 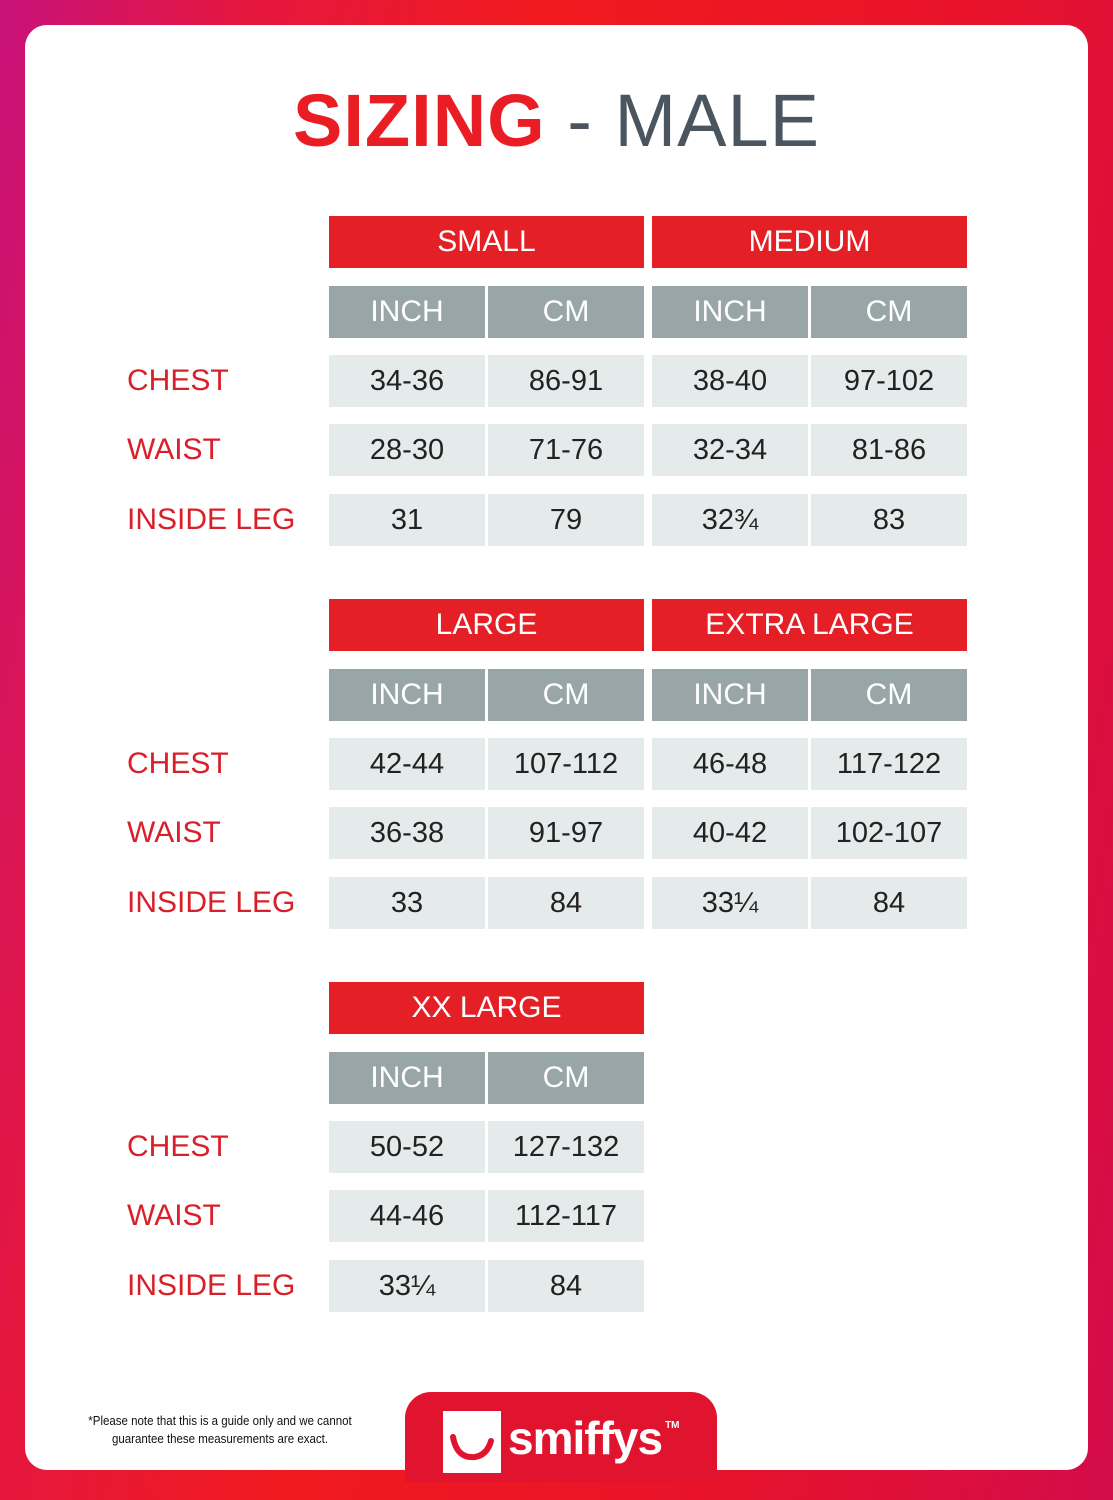 I want to click on size-header: SMALL, so click(x=486, y=242).